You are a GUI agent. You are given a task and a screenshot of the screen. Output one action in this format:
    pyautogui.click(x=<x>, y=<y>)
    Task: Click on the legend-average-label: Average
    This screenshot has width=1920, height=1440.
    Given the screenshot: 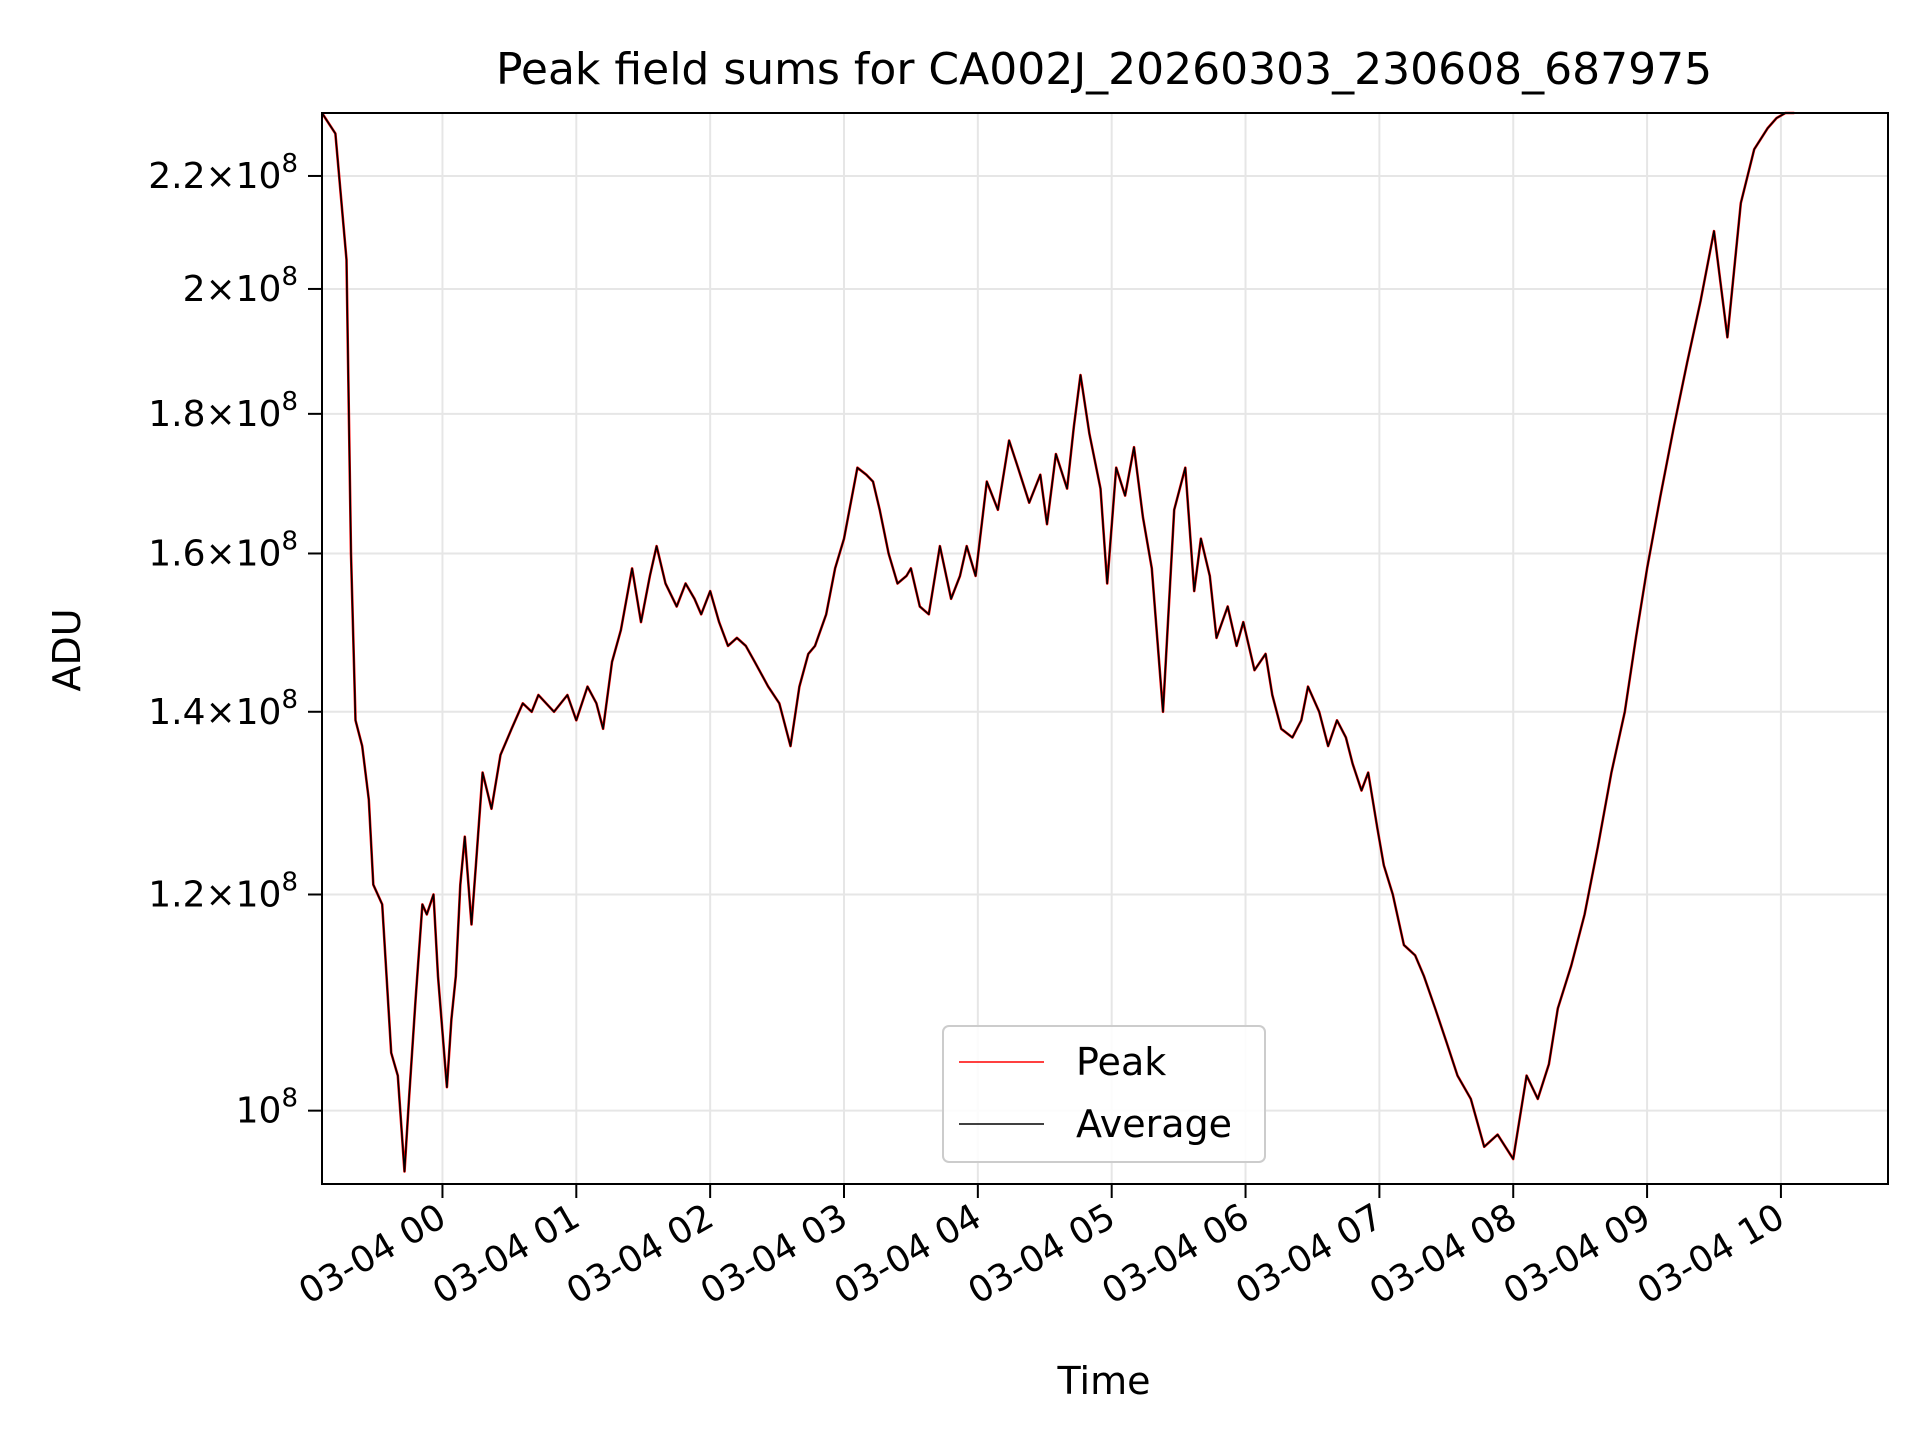 What is the action you would take?
    pyautogui.click(x=1154, y=1124)
    